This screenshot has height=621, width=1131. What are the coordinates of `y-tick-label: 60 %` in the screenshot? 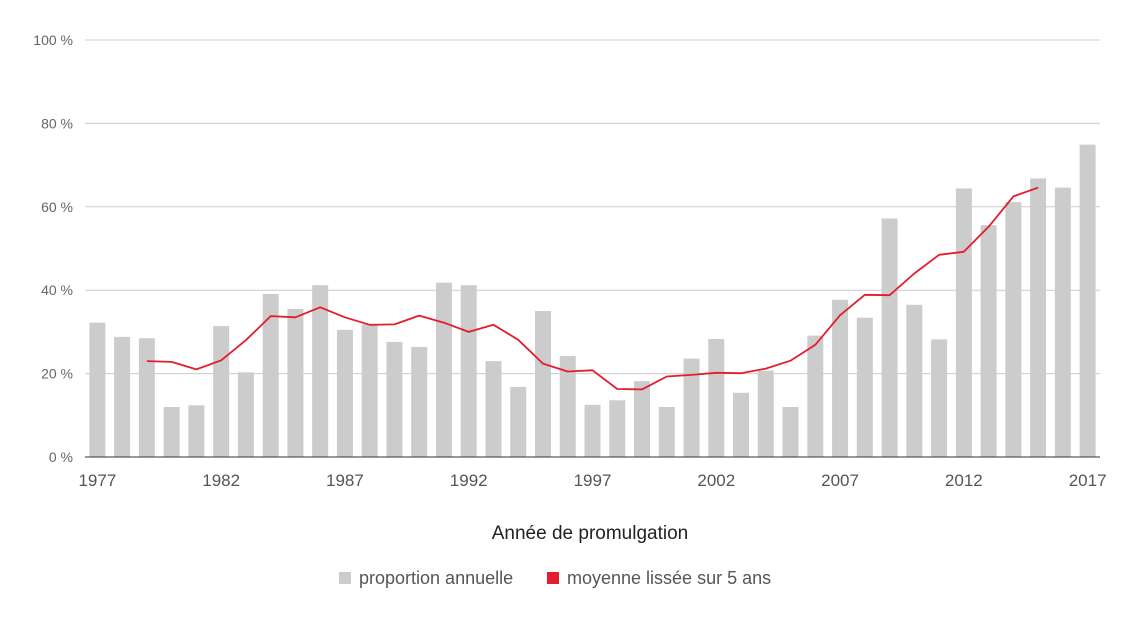 It's located at (57, 207).